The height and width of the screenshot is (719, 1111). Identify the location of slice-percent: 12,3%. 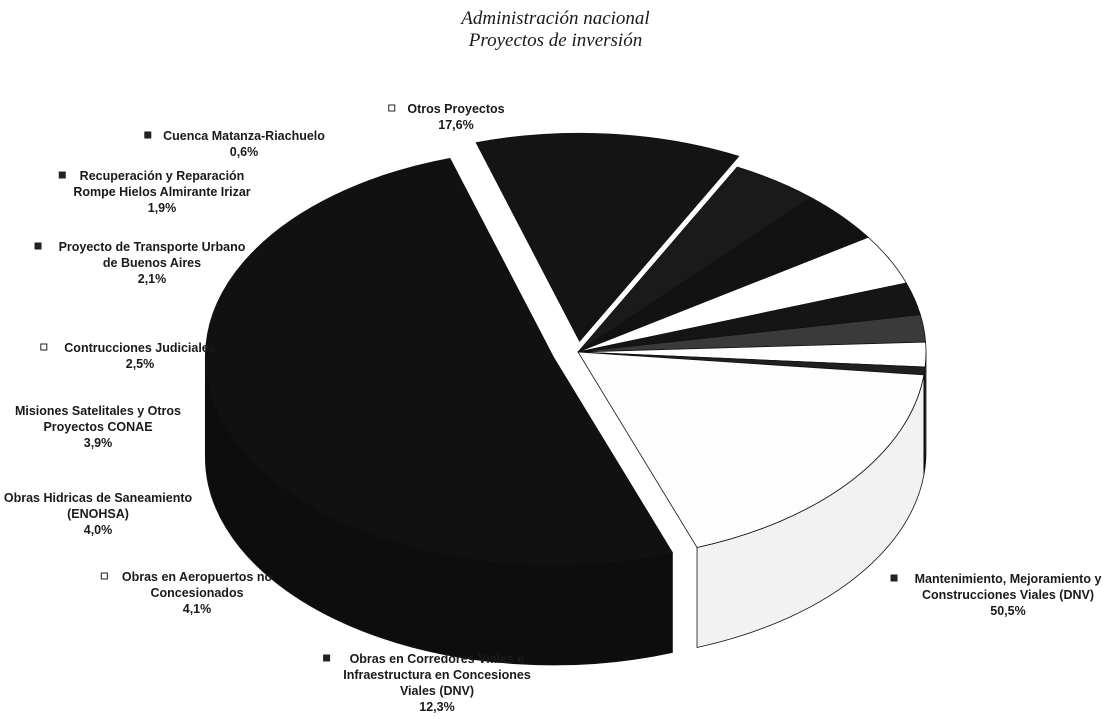
(436, 707).